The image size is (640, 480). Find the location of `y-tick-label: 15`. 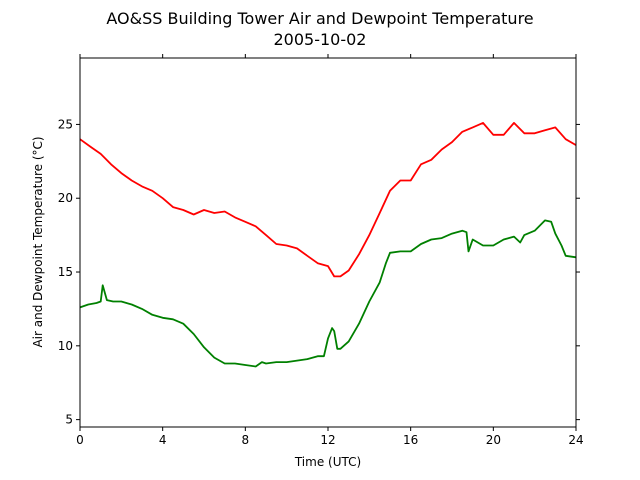

y-tick-label: 15 is located at coordinates (65, 272).